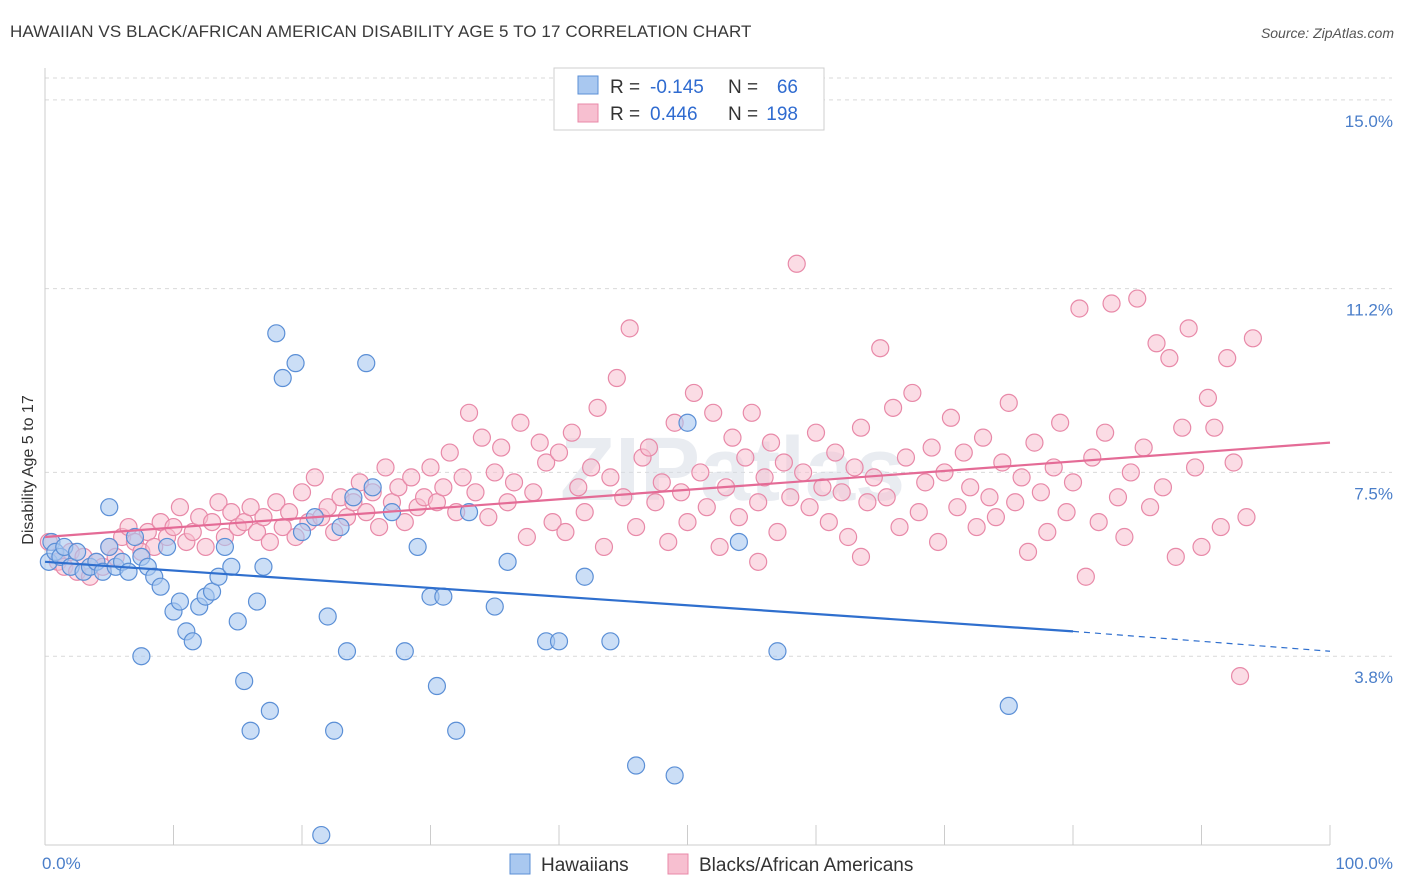 The image size is (1406, 892). I want to click on legend-n-label-1: N =, so click(743, 114).